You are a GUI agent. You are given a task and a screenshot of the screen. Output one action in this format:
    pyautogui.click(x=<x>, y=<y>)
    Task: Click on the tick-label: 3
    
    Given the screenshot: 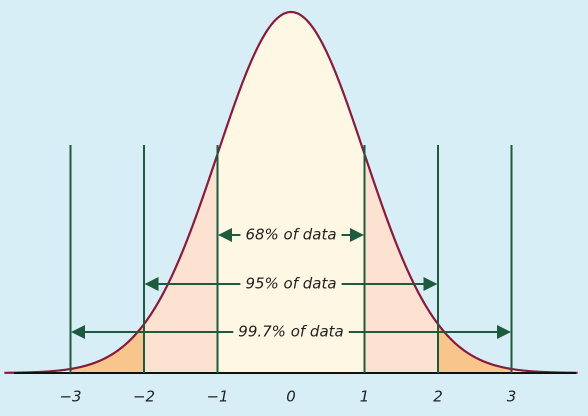 What is the action you would take?
    pyautogui.click(x=512, y=397)
    